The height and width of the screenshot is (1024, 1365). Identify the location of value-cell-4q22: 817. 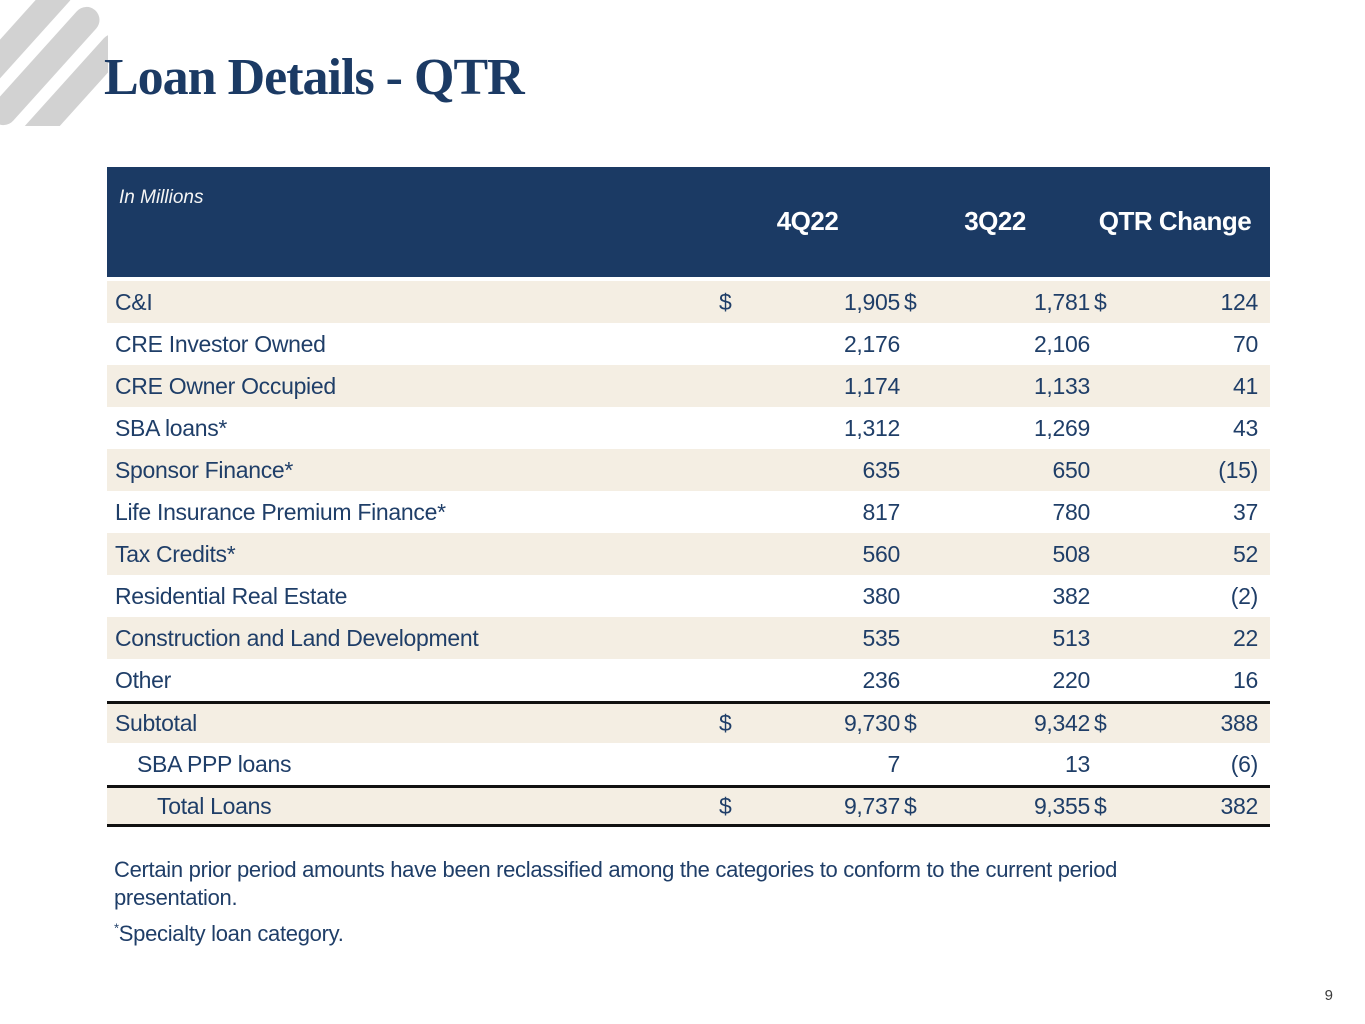
(881, 511).